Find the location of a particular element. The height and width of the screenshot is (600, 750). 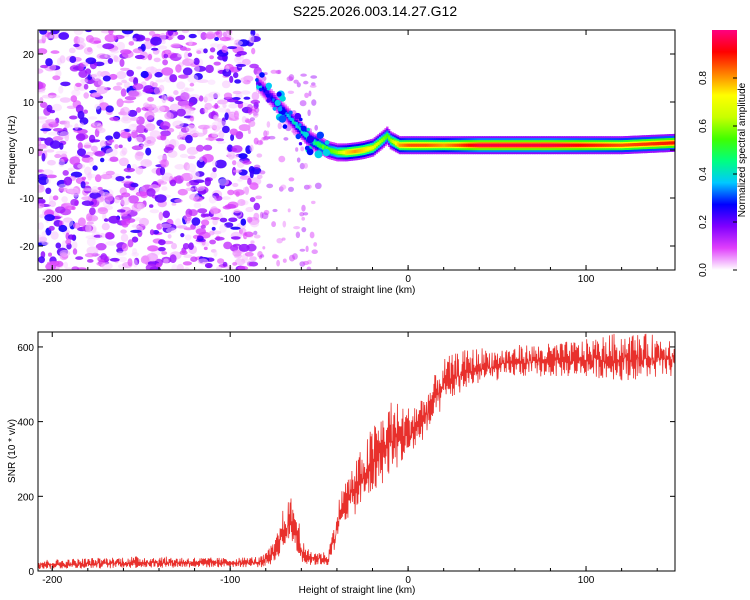

x-tick-label: -200 is located at coordinates (52, 279).